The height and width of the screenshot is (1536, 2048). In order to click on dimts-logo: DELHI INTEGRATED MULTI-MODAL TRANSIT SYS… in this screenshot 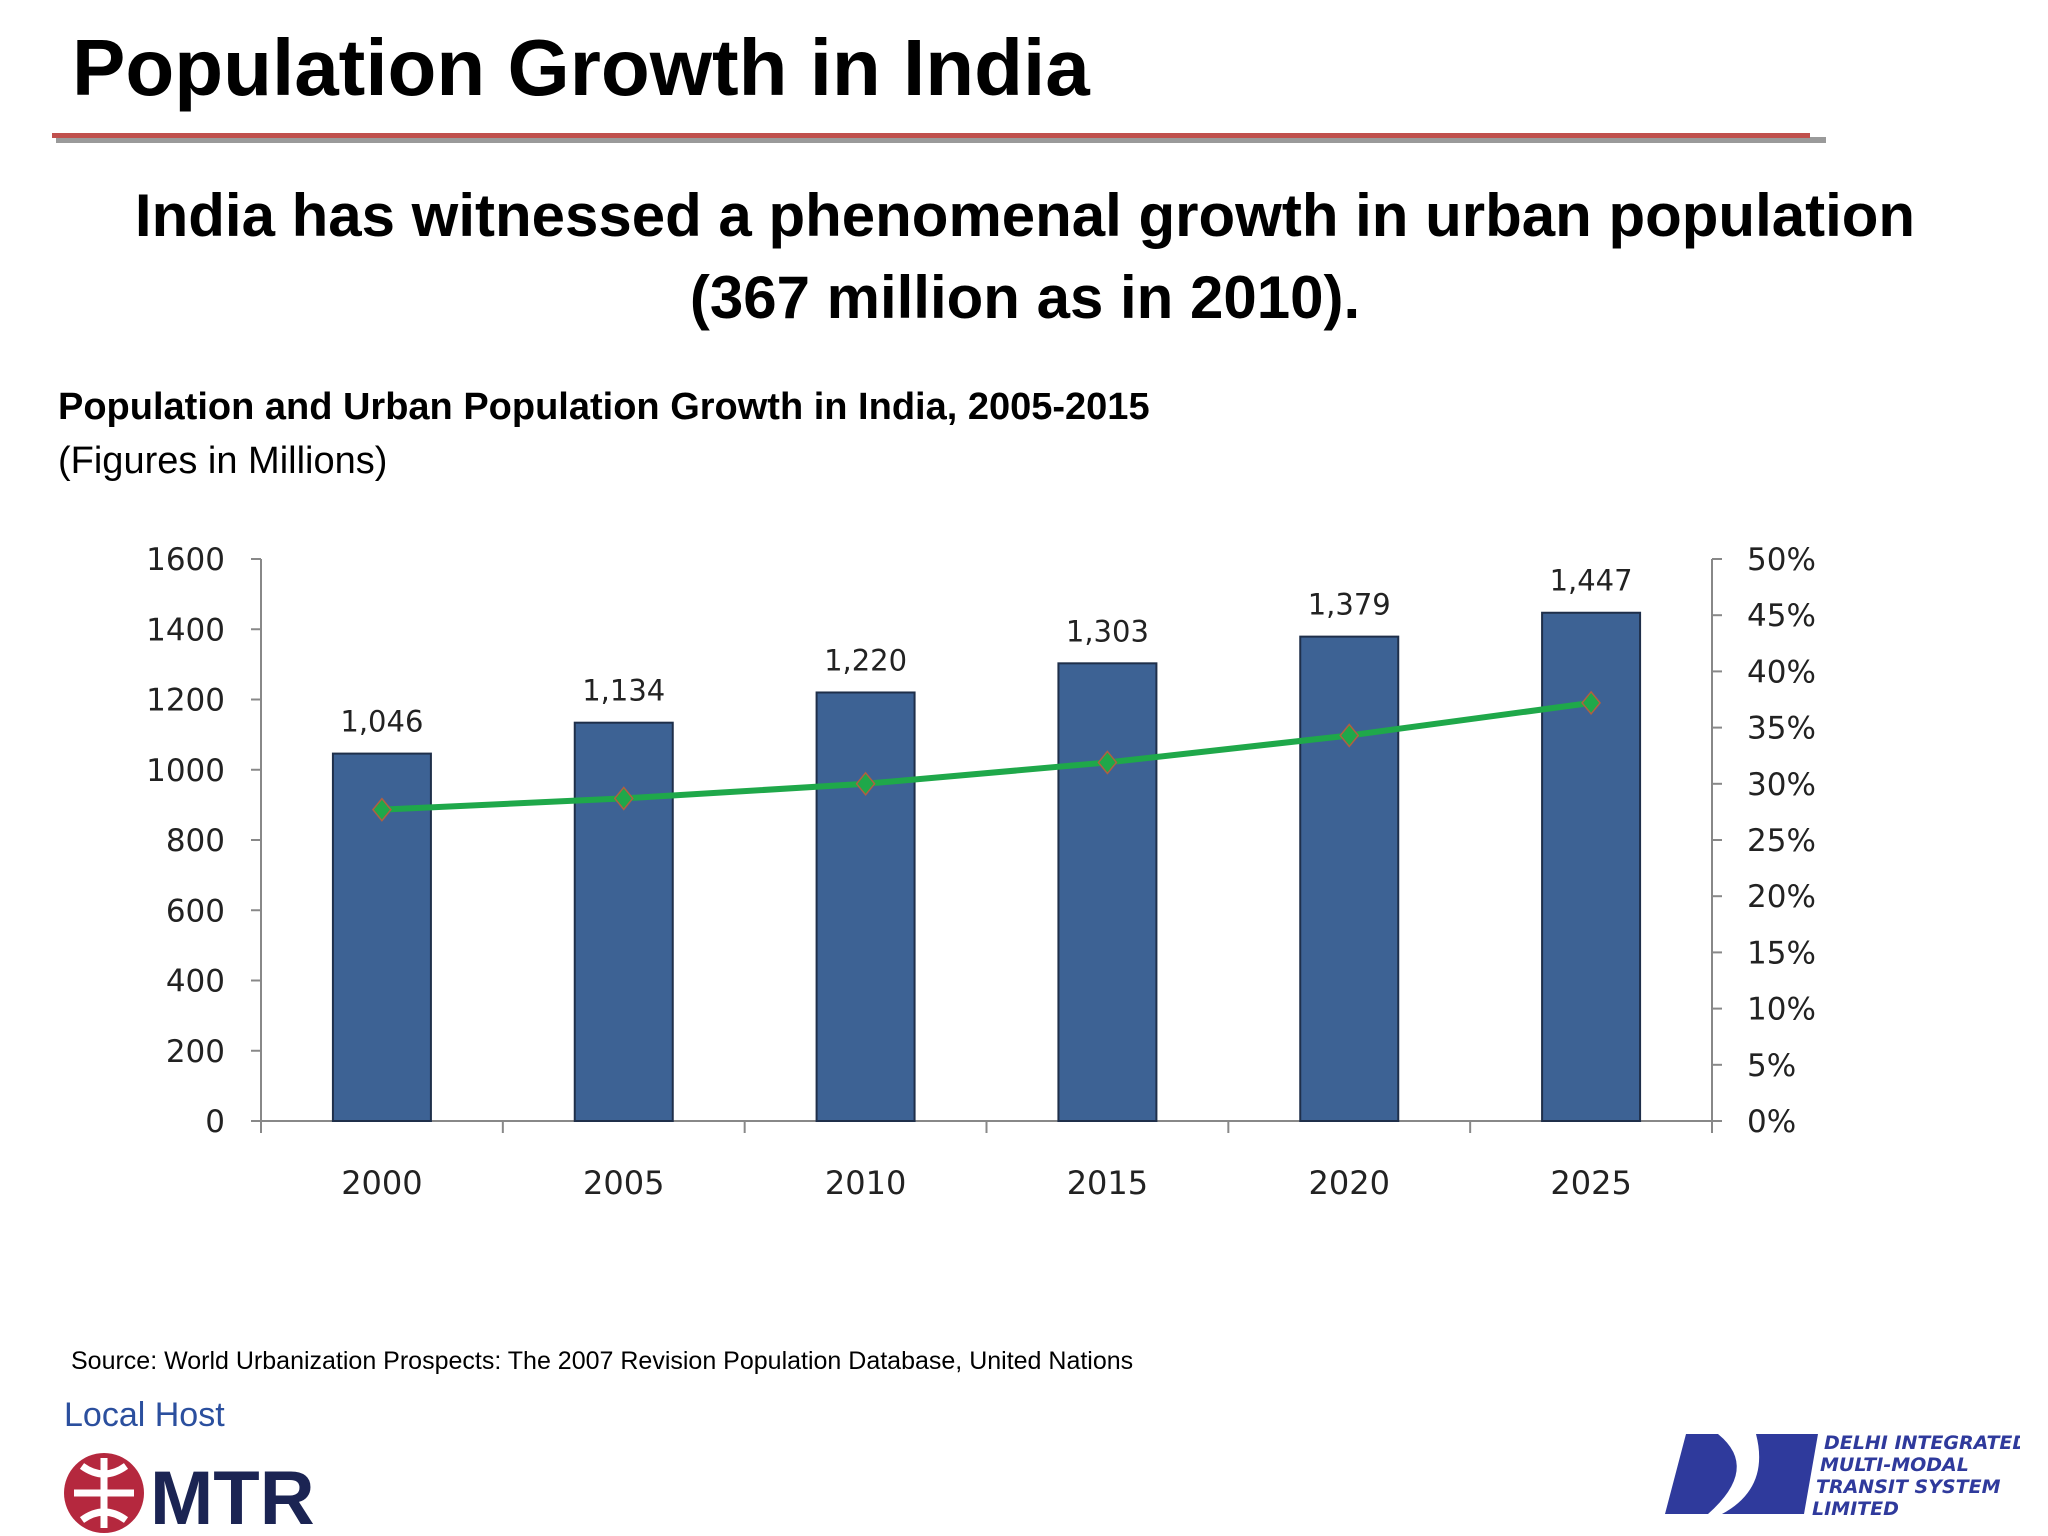, I will do `click(1842, 1476)`.